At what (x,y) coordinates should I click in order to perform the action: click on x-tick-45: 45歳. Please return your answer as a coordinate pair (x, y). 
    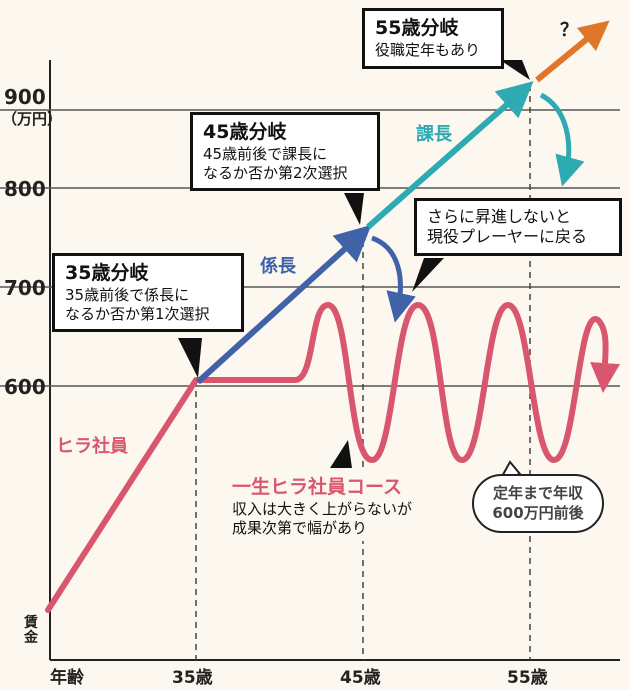
    Looking at the image, I should click on (360, 677).